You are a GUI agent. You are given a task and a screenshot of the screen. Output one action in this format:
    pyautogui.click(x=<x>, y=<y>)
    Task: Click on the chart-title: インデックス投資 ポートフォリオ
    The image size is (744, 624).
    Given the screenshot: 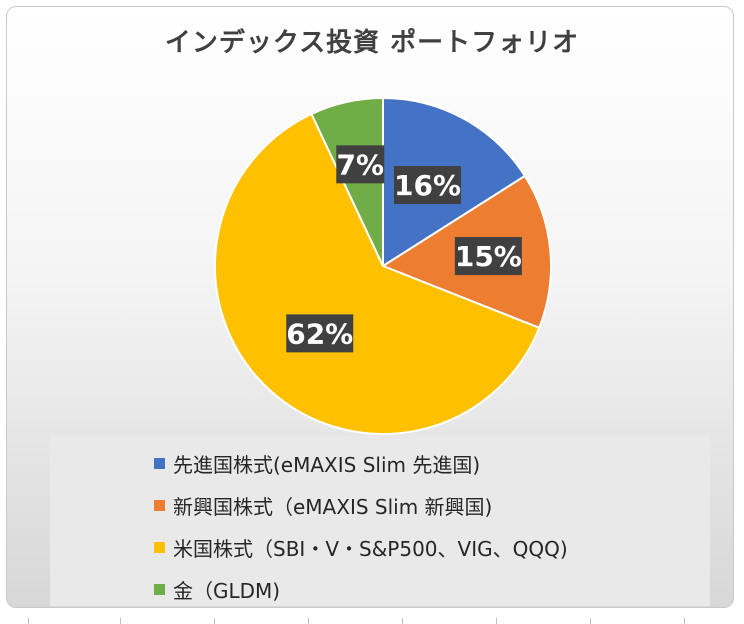 What is the action you would take?
    pyautogui.click(x=372, y=43)
    